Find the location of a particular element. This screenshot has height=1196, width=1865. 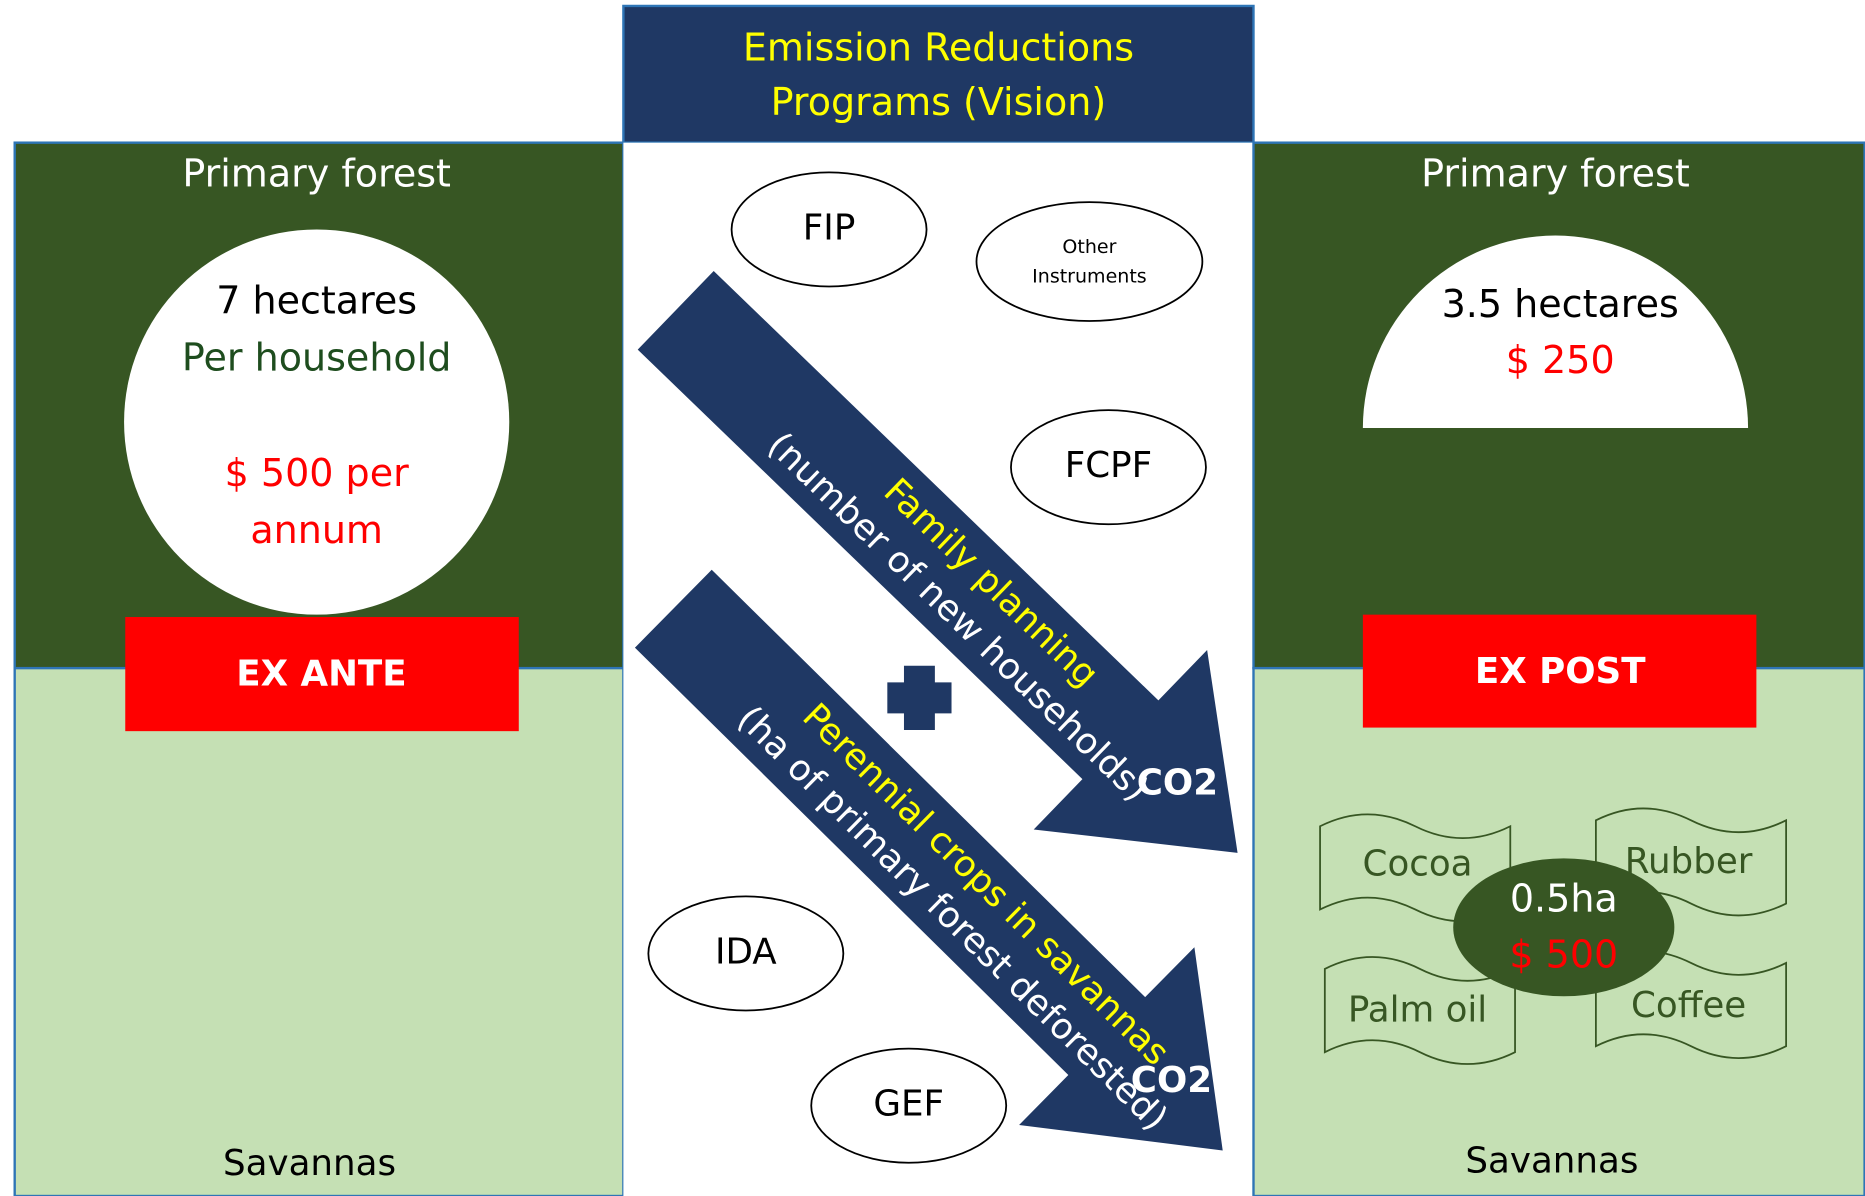

circle-text: annum is located at coordinates (316, 530).